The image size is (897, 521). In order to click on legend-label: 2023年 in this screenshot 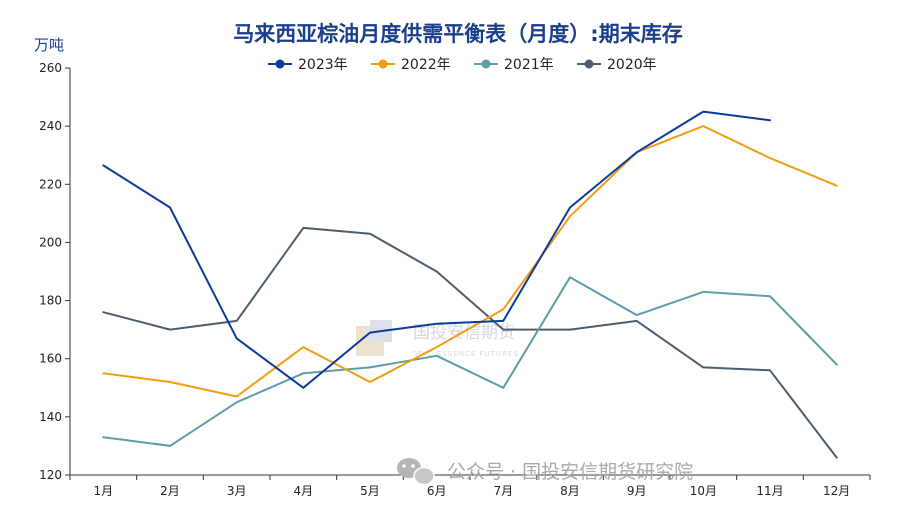, I will do `click(323, 65)`.